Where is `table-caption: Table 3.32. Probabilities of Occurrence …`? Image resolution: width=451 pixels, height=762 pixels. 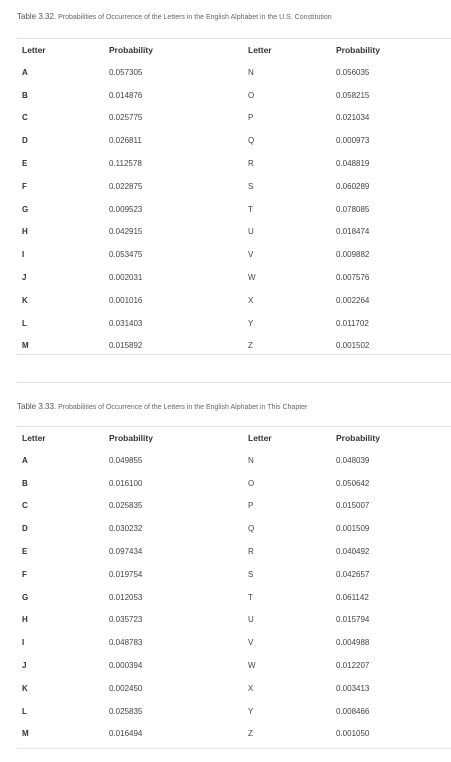
table-caption: Table 3.32. Probabilities of Occurrence … is located at coordinates (174, 17).